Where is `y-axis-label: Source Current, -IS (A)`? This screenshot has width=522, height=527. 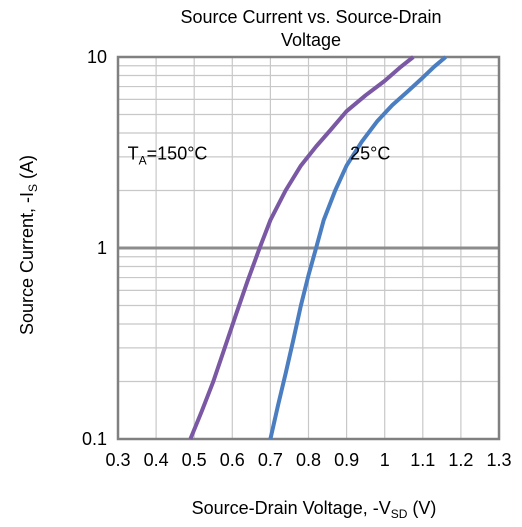
y-axis-label: Source Current, -IS (A) is located at coordinates (28, 245).